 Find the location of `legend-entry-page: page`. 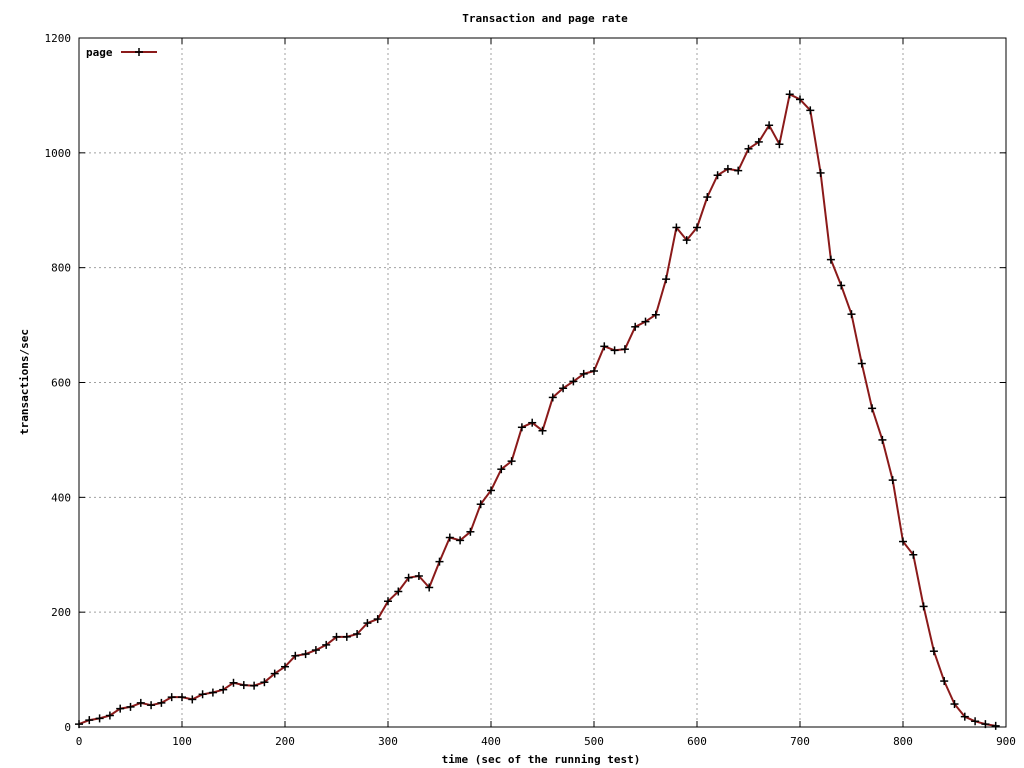

legend-entry-page: page is located at coordinates (99, 52).